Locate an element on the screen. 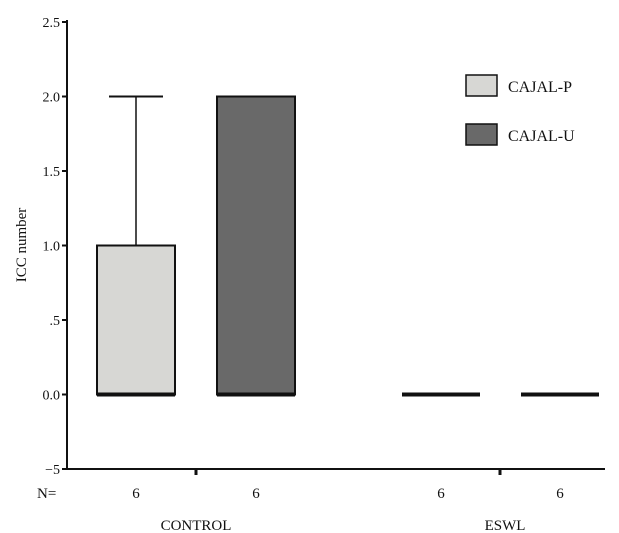  y-tick-label: 2.0 is located at coordinates (52, 98).